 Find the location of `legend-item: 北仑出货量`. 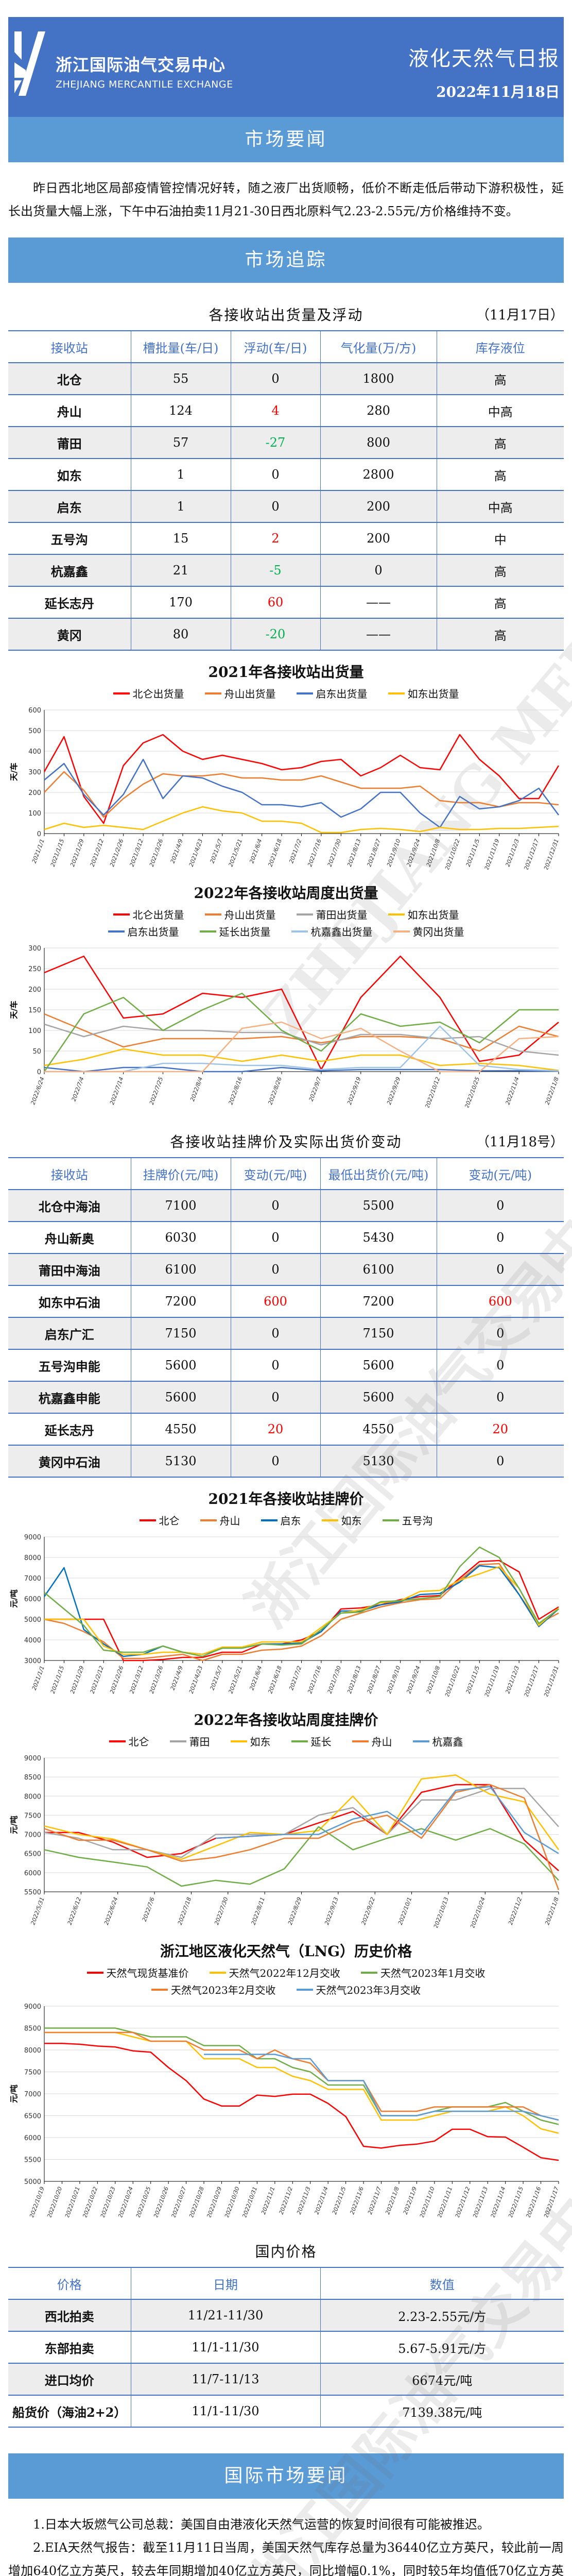

legend-item: 北仑出货量 is located at coordinates (148, 914).